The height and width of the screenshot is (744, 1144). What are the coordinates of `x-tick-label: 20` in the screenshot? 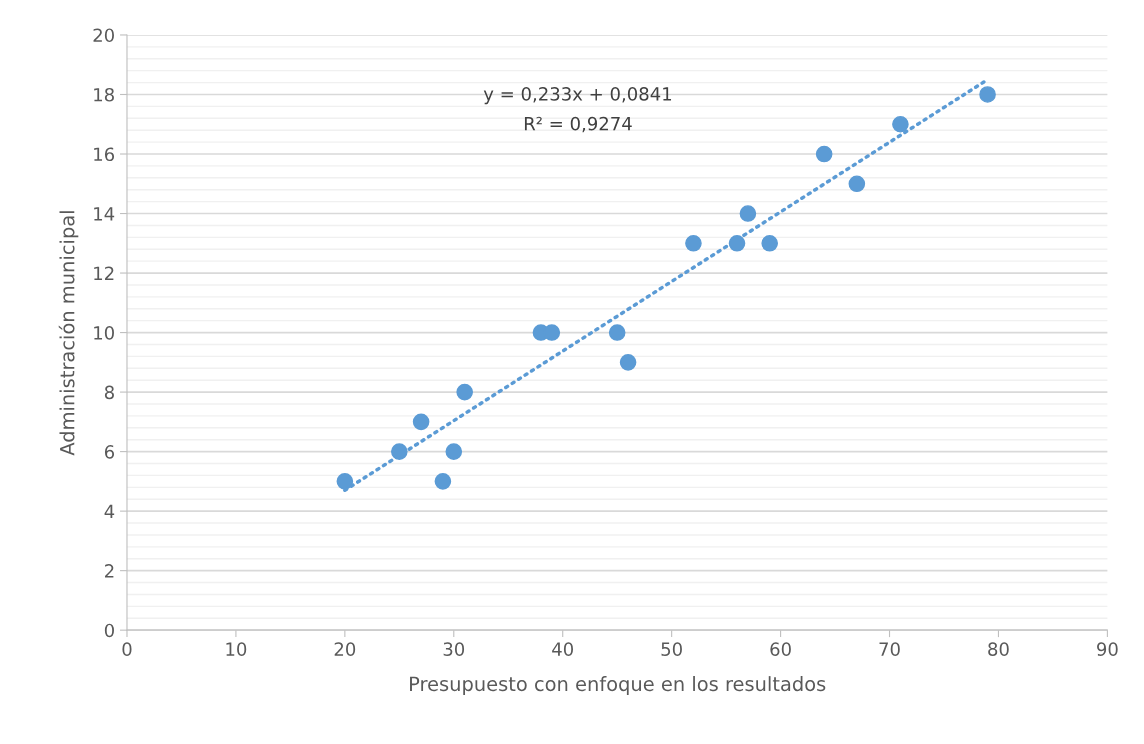 It's located at (345, 649).